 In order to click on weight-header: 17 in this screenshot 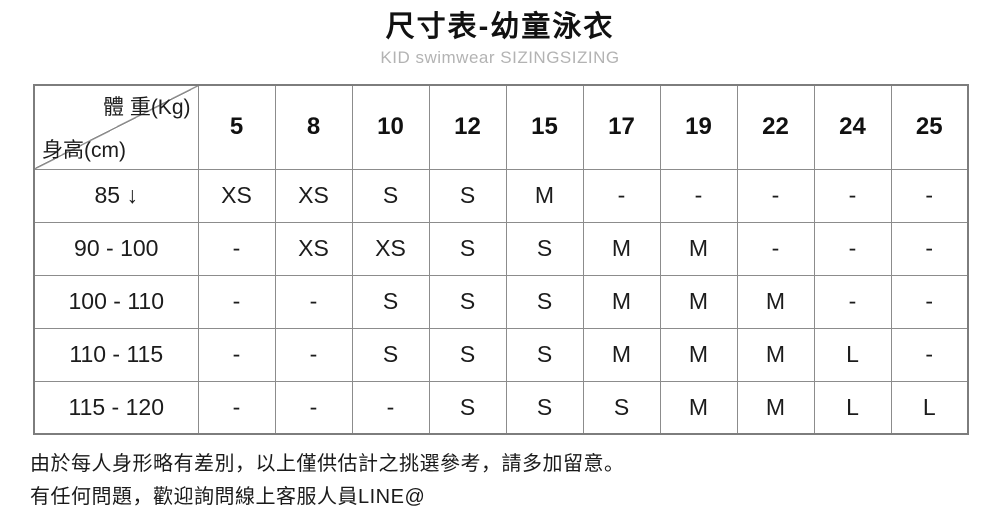, I will do `click(621, 127)`.